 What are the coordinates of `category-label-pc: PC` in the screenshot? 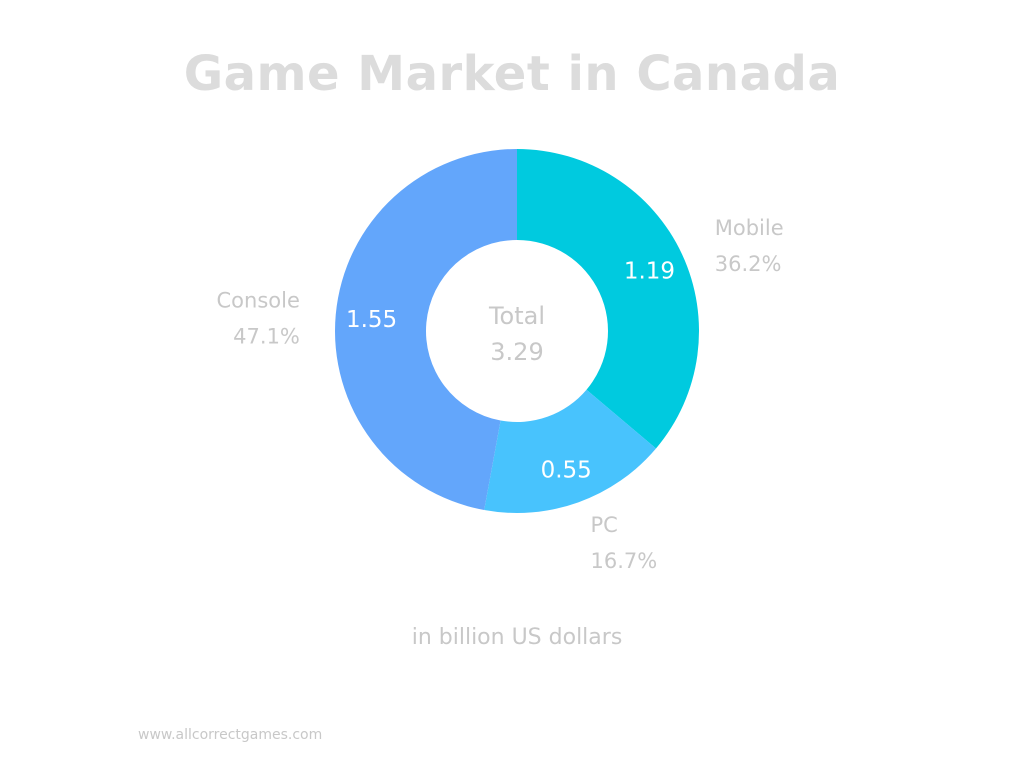 It's located at (603, 525).